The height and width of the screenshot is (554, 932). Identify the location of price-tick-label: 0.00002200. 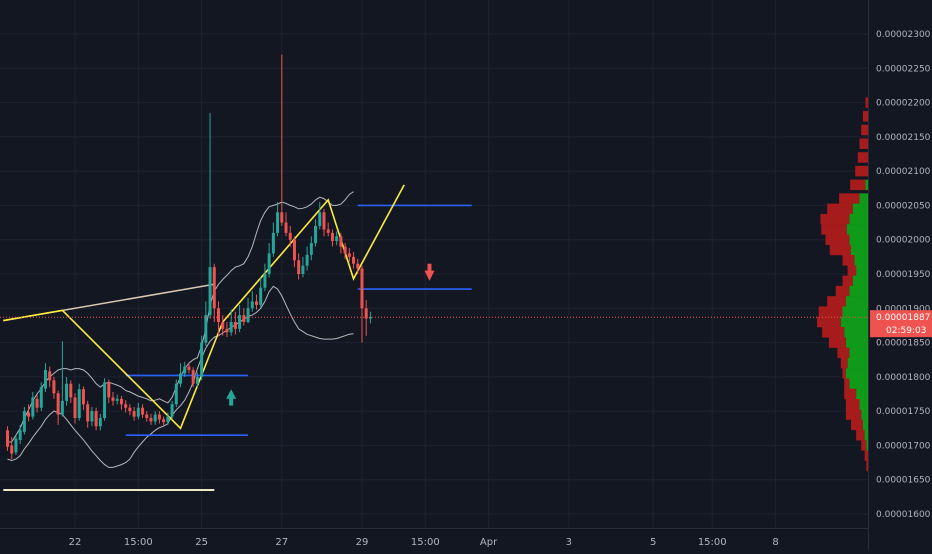
(903, 104).